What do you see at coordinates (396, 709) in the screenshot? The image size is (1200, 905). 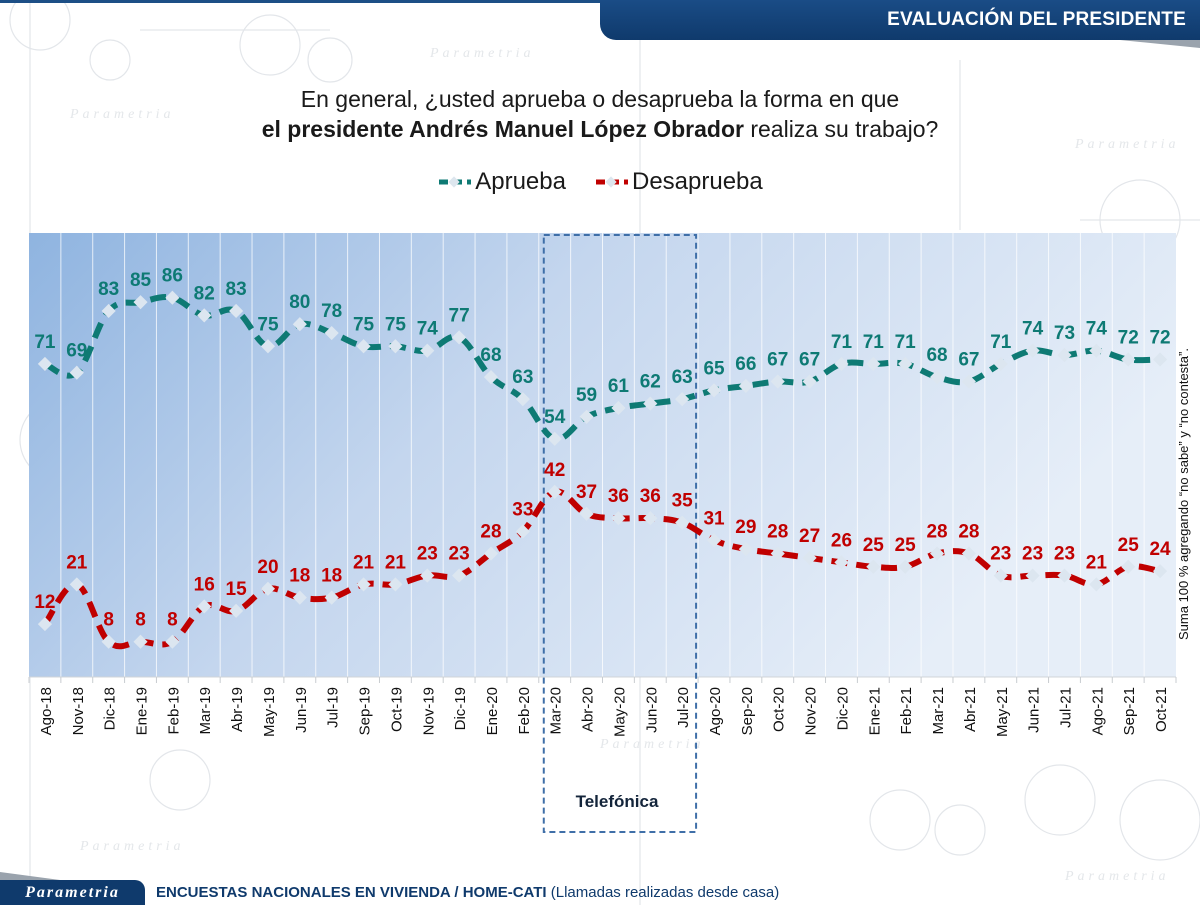 I see `x-tick-label: Oct-19` at bounding box center [396, 709].